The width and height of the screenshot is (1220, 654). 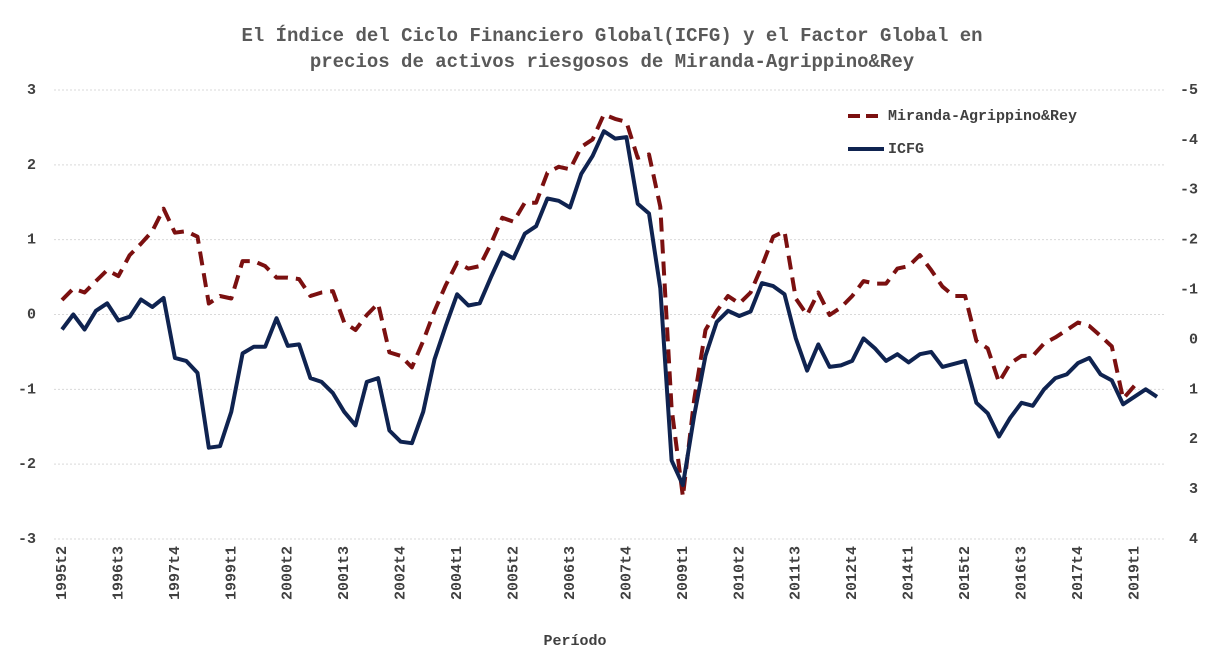 I want to click on x-tick-label: 2017t4, so click(x=1078, y=573).